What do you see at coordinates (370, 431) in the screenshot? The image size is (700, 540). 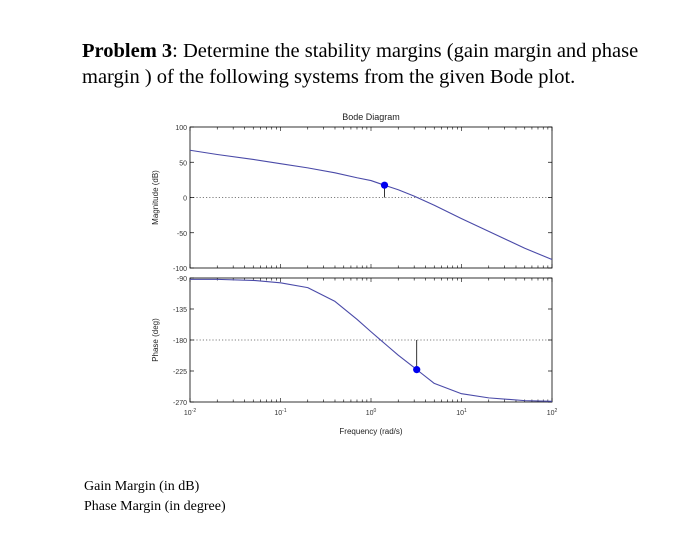 I see `x-axis-label: Frequency (rad/s)` at bounding box center [370, 431].